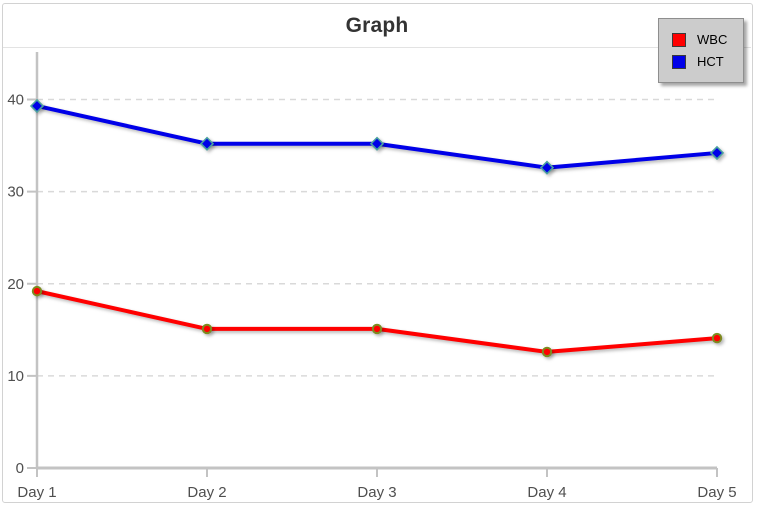 The image size is (758, 510). Describe the element at coordinates (376, 492) in the screenshot. I see `svg-text: Day 3` at that location.